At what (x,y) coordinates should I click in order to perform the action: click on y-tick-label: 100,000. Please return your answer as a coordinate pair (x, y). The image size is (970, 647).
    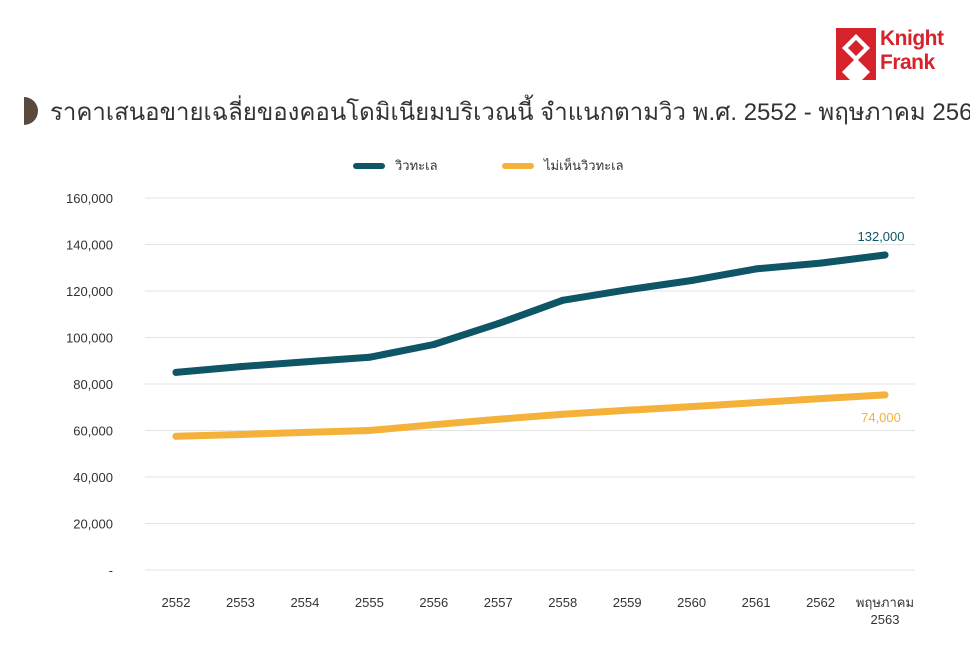
    Looking at the image, I should click on (89, 338).